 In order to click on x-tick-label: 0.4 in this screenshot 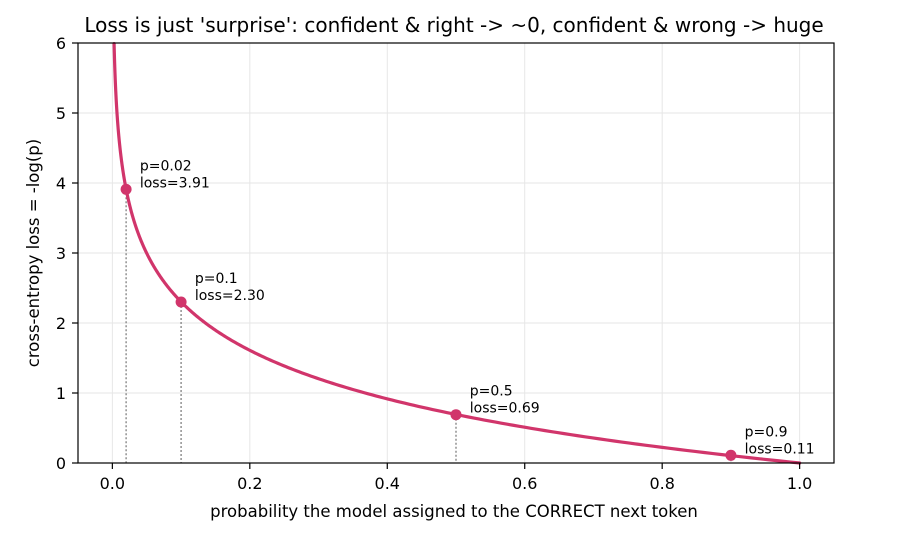, I will do `click(387, 483)`.